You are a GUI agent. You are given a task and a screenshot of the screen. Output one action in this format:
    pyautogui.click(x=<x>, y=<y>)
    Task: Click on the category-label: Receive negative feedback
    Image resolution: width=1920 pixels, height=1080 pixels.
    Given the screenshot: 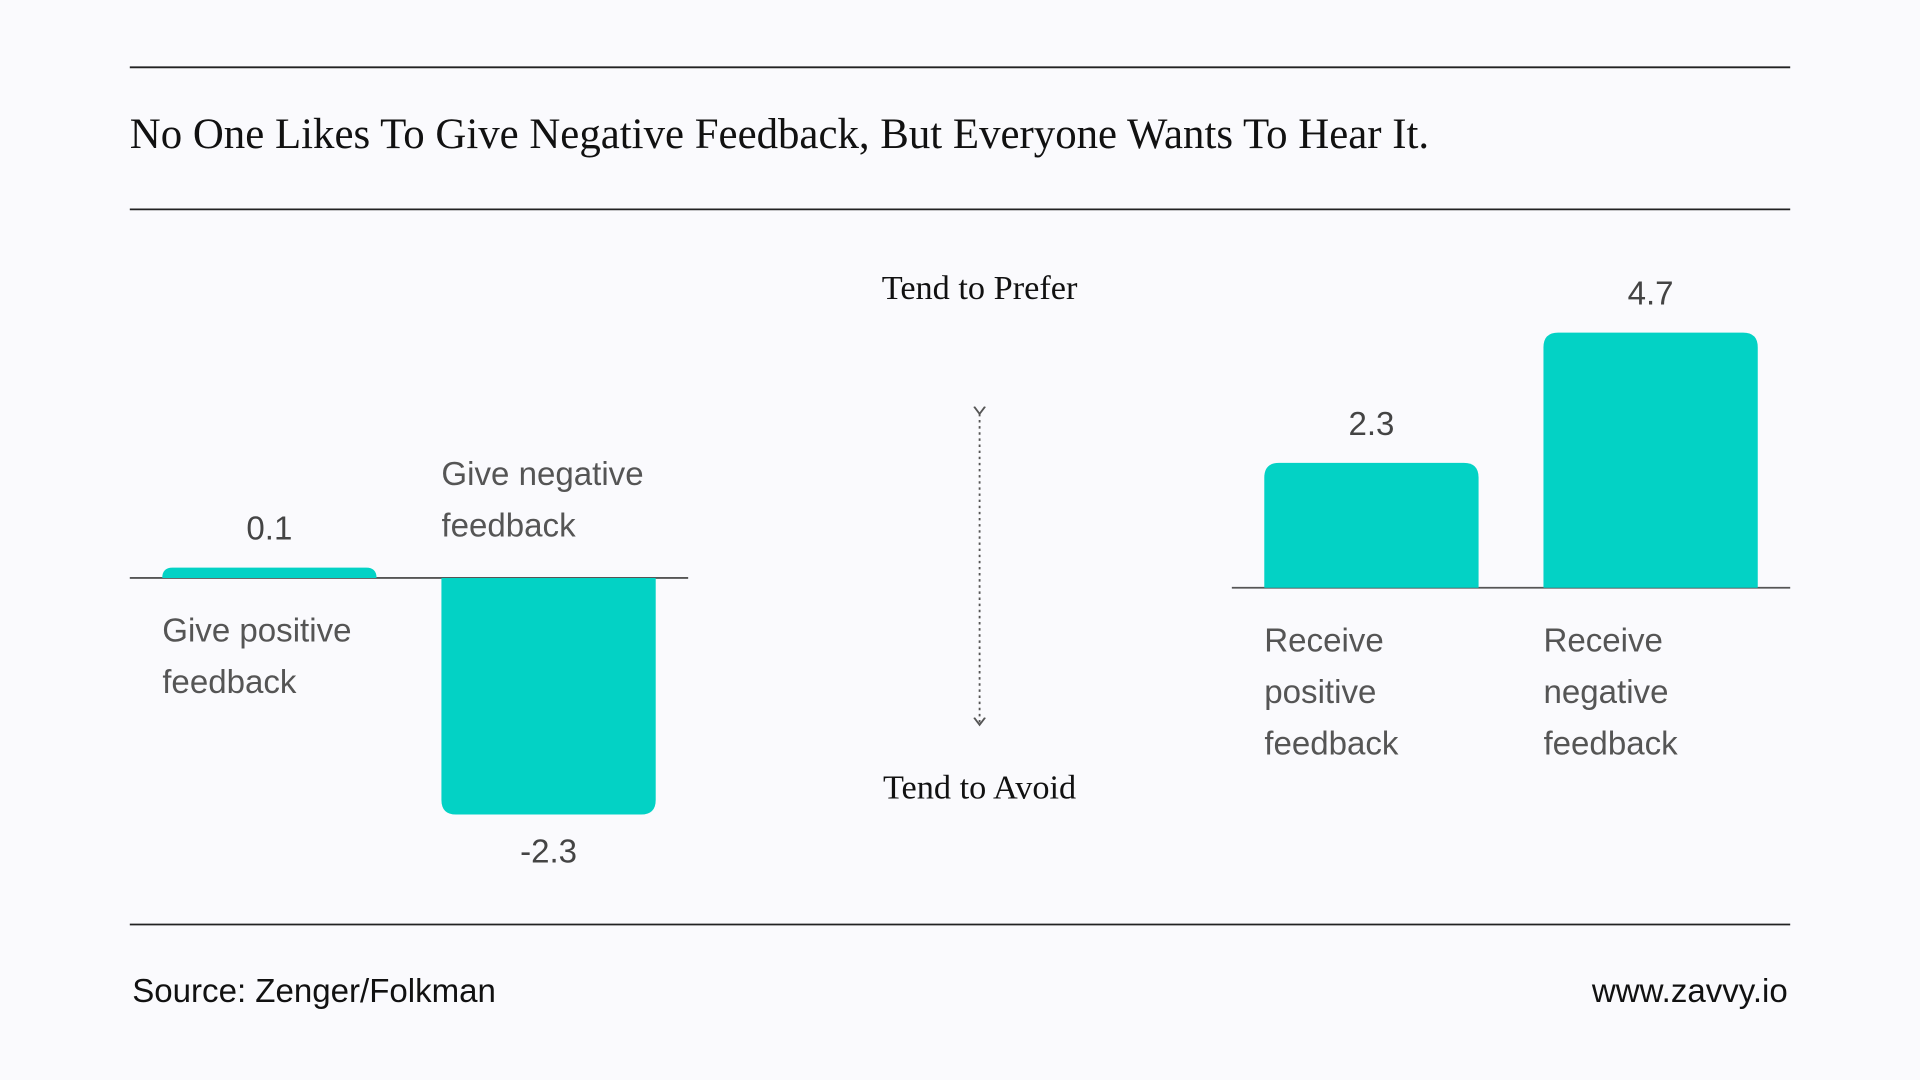 What is the action you would take?
    pyautogui.click(x=1610, y=692)
    